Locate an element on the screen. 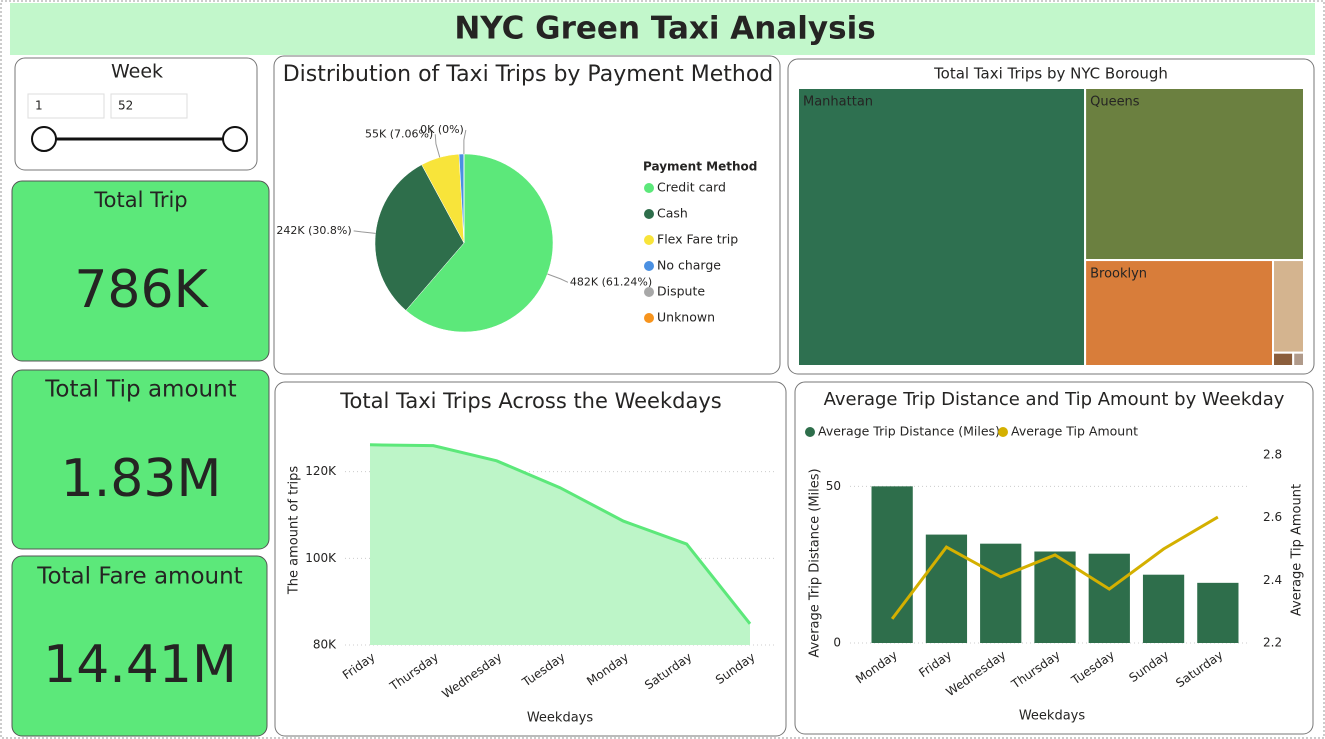 The image size is (1325, 739). slicer-to: 52 is located at coordinates (125, 106).